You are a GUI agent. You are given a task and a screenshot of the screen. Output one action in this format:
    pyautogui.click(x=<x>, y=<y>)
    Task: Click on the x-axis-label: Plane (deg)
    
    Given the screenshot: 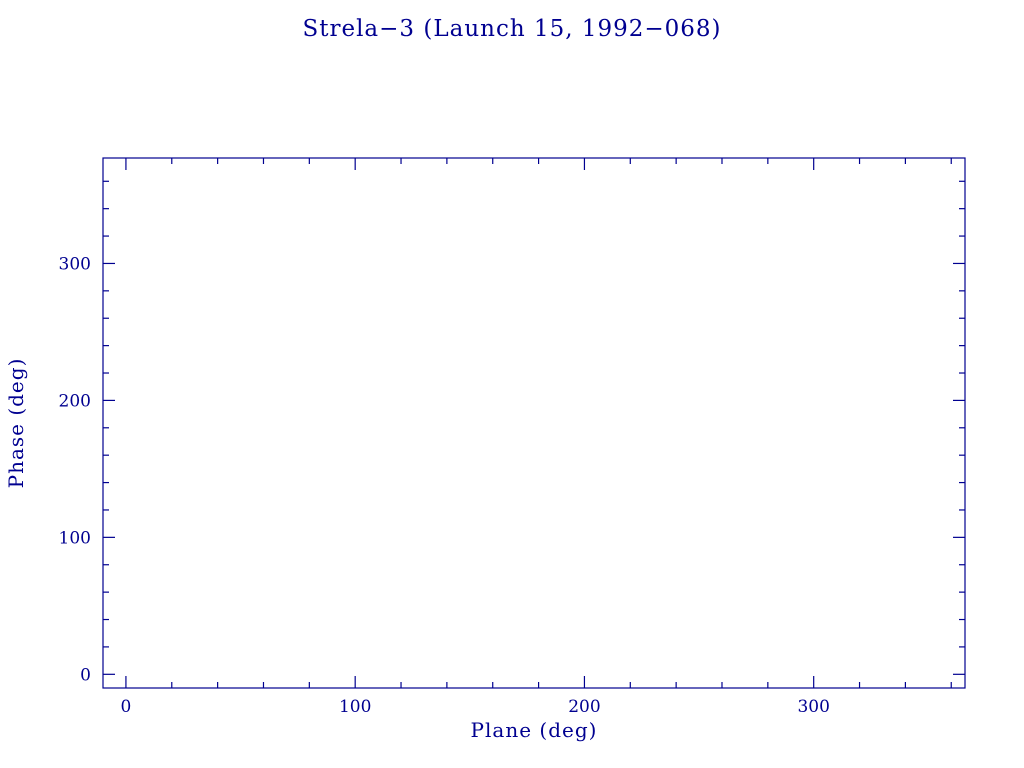 What is the action you would take?
    pyautogui.click(x=534, y=730)
    